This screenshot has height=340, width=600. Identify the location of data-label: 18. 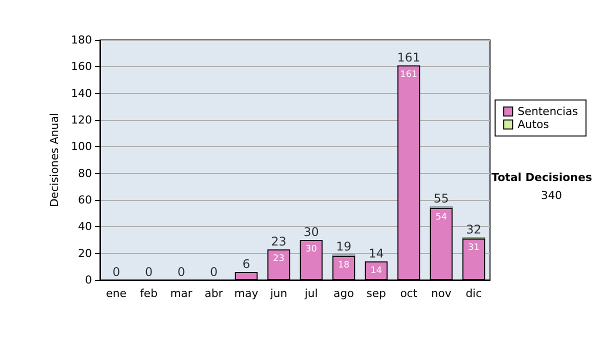
(344, 265).